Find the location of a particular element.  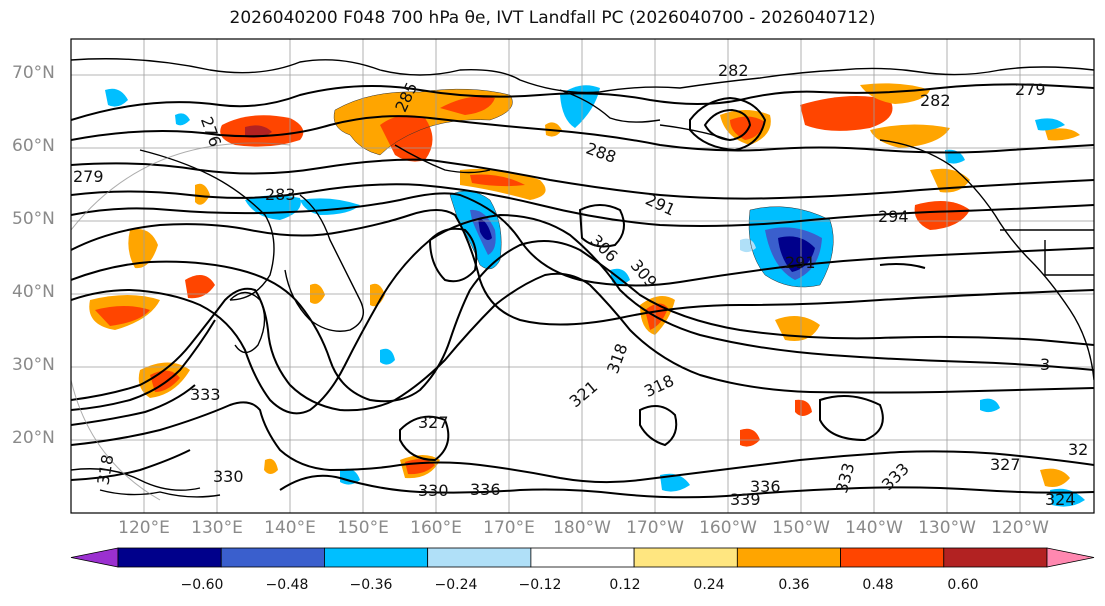

colorbar-tick-label: 0.48 is located at coordinates (878, 585).